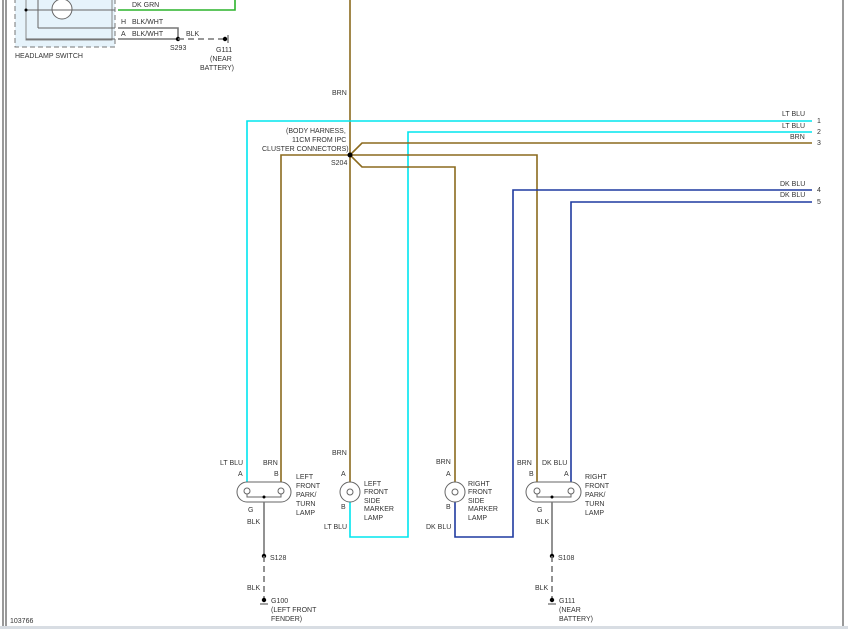 This screenshot has height=629, width=848. What do you see at coordinates (49, 56) in the screenshot?
I see `headlamp-switch-label: HEADLAMP SWITCH` at bounding box center [49, 56].